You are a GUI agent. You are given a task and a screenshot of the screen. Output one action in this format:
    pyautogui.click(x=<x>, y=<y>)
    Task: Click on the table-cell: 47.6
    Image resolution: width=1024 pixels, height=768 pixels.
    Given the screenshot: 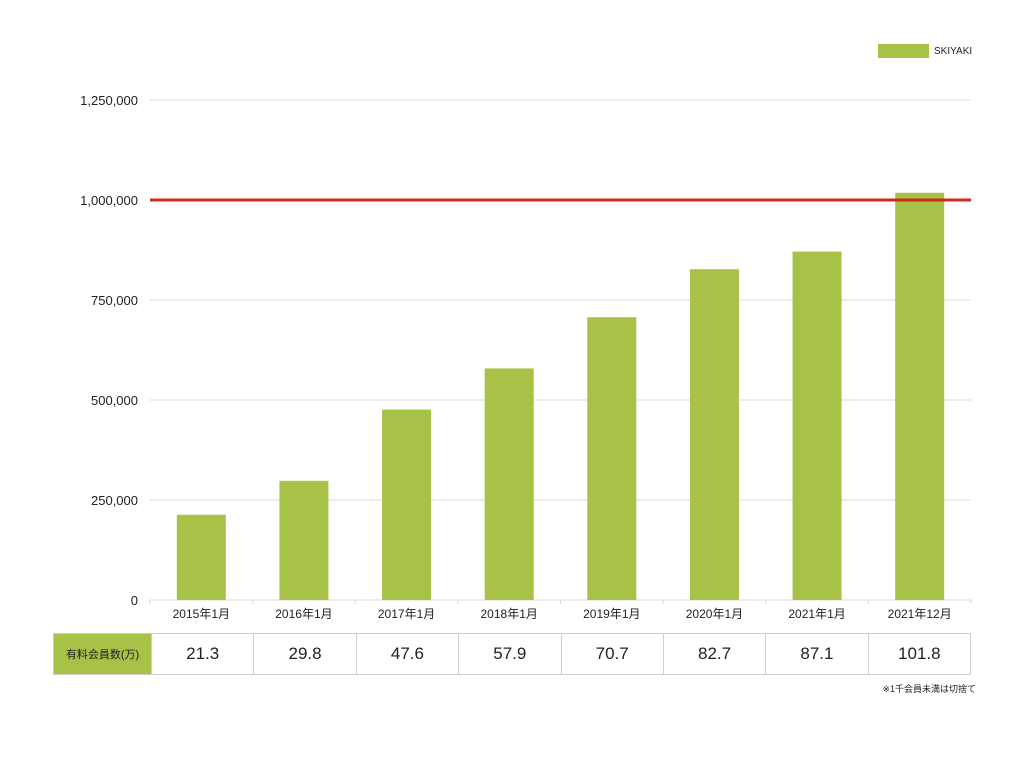 What is the action you would take?
    pyautogui.click(x=406, y=654)
    